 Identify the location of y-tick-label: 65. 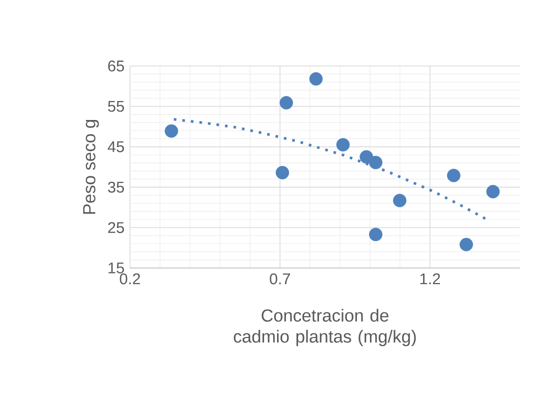
(116, 66).